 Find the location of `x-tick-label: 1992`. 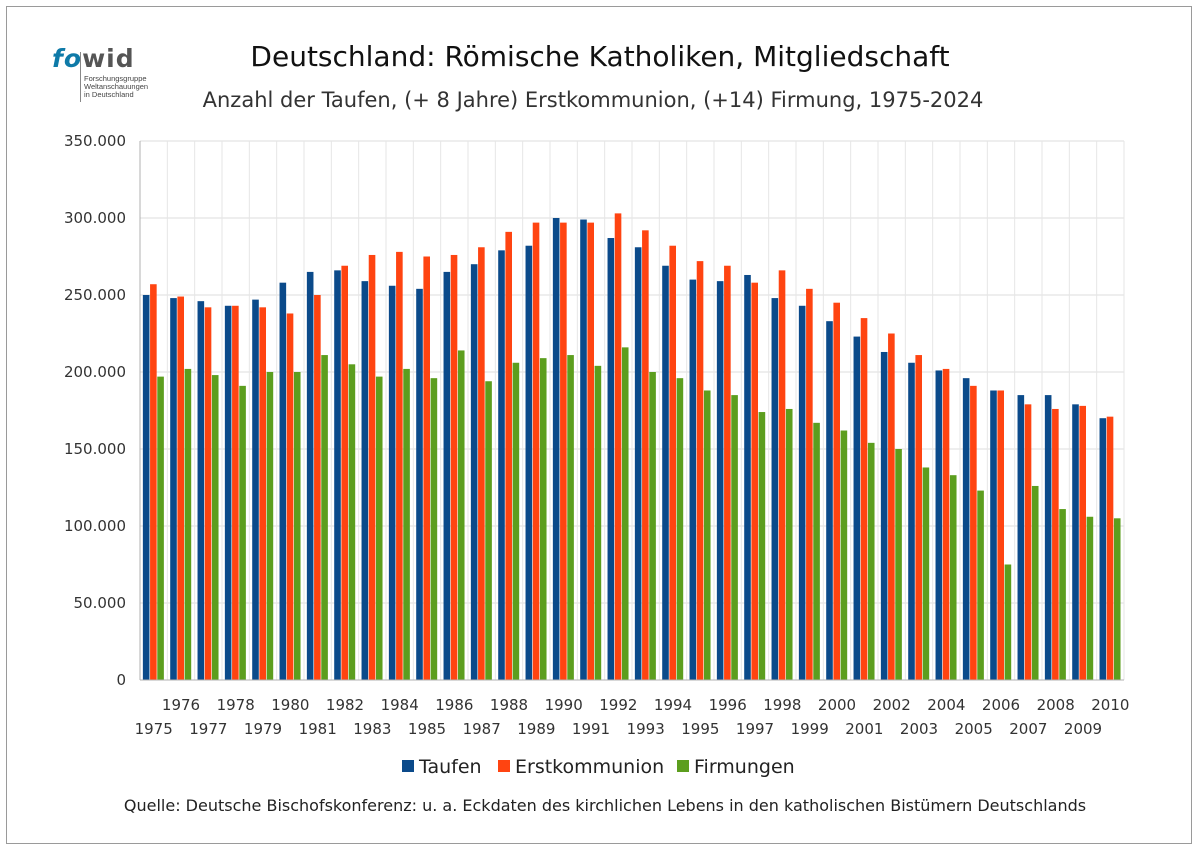

x-tick-label: 1992 is located at coordinates (618, 705).